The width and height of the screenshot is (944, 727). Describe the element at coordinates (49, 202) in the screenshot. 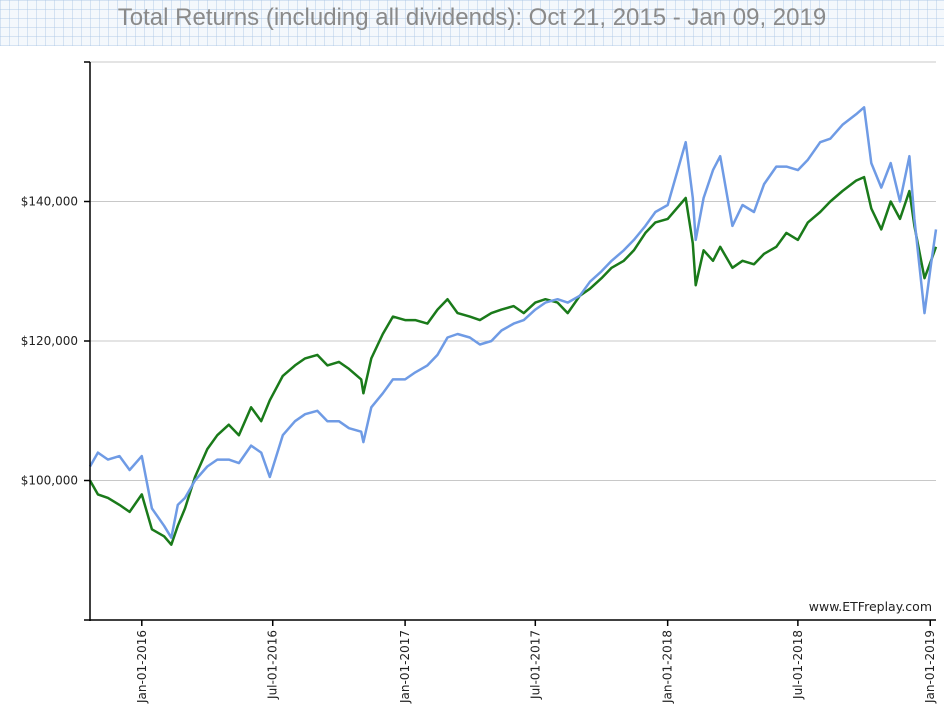

I see `y-tick-label: $140,000` at that location.